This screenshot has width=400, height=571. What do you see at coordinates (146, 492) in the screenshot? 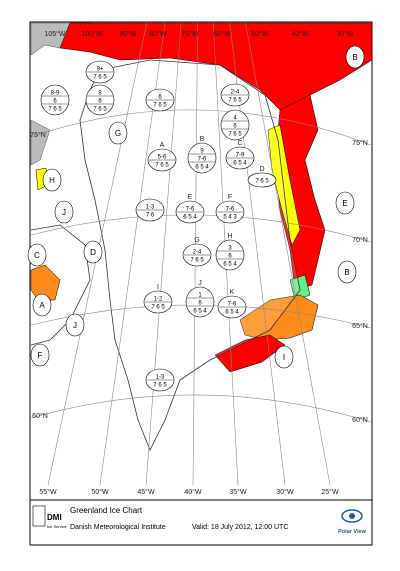
I see `longitude-label: 45°W` at bounding box center [146, 492].